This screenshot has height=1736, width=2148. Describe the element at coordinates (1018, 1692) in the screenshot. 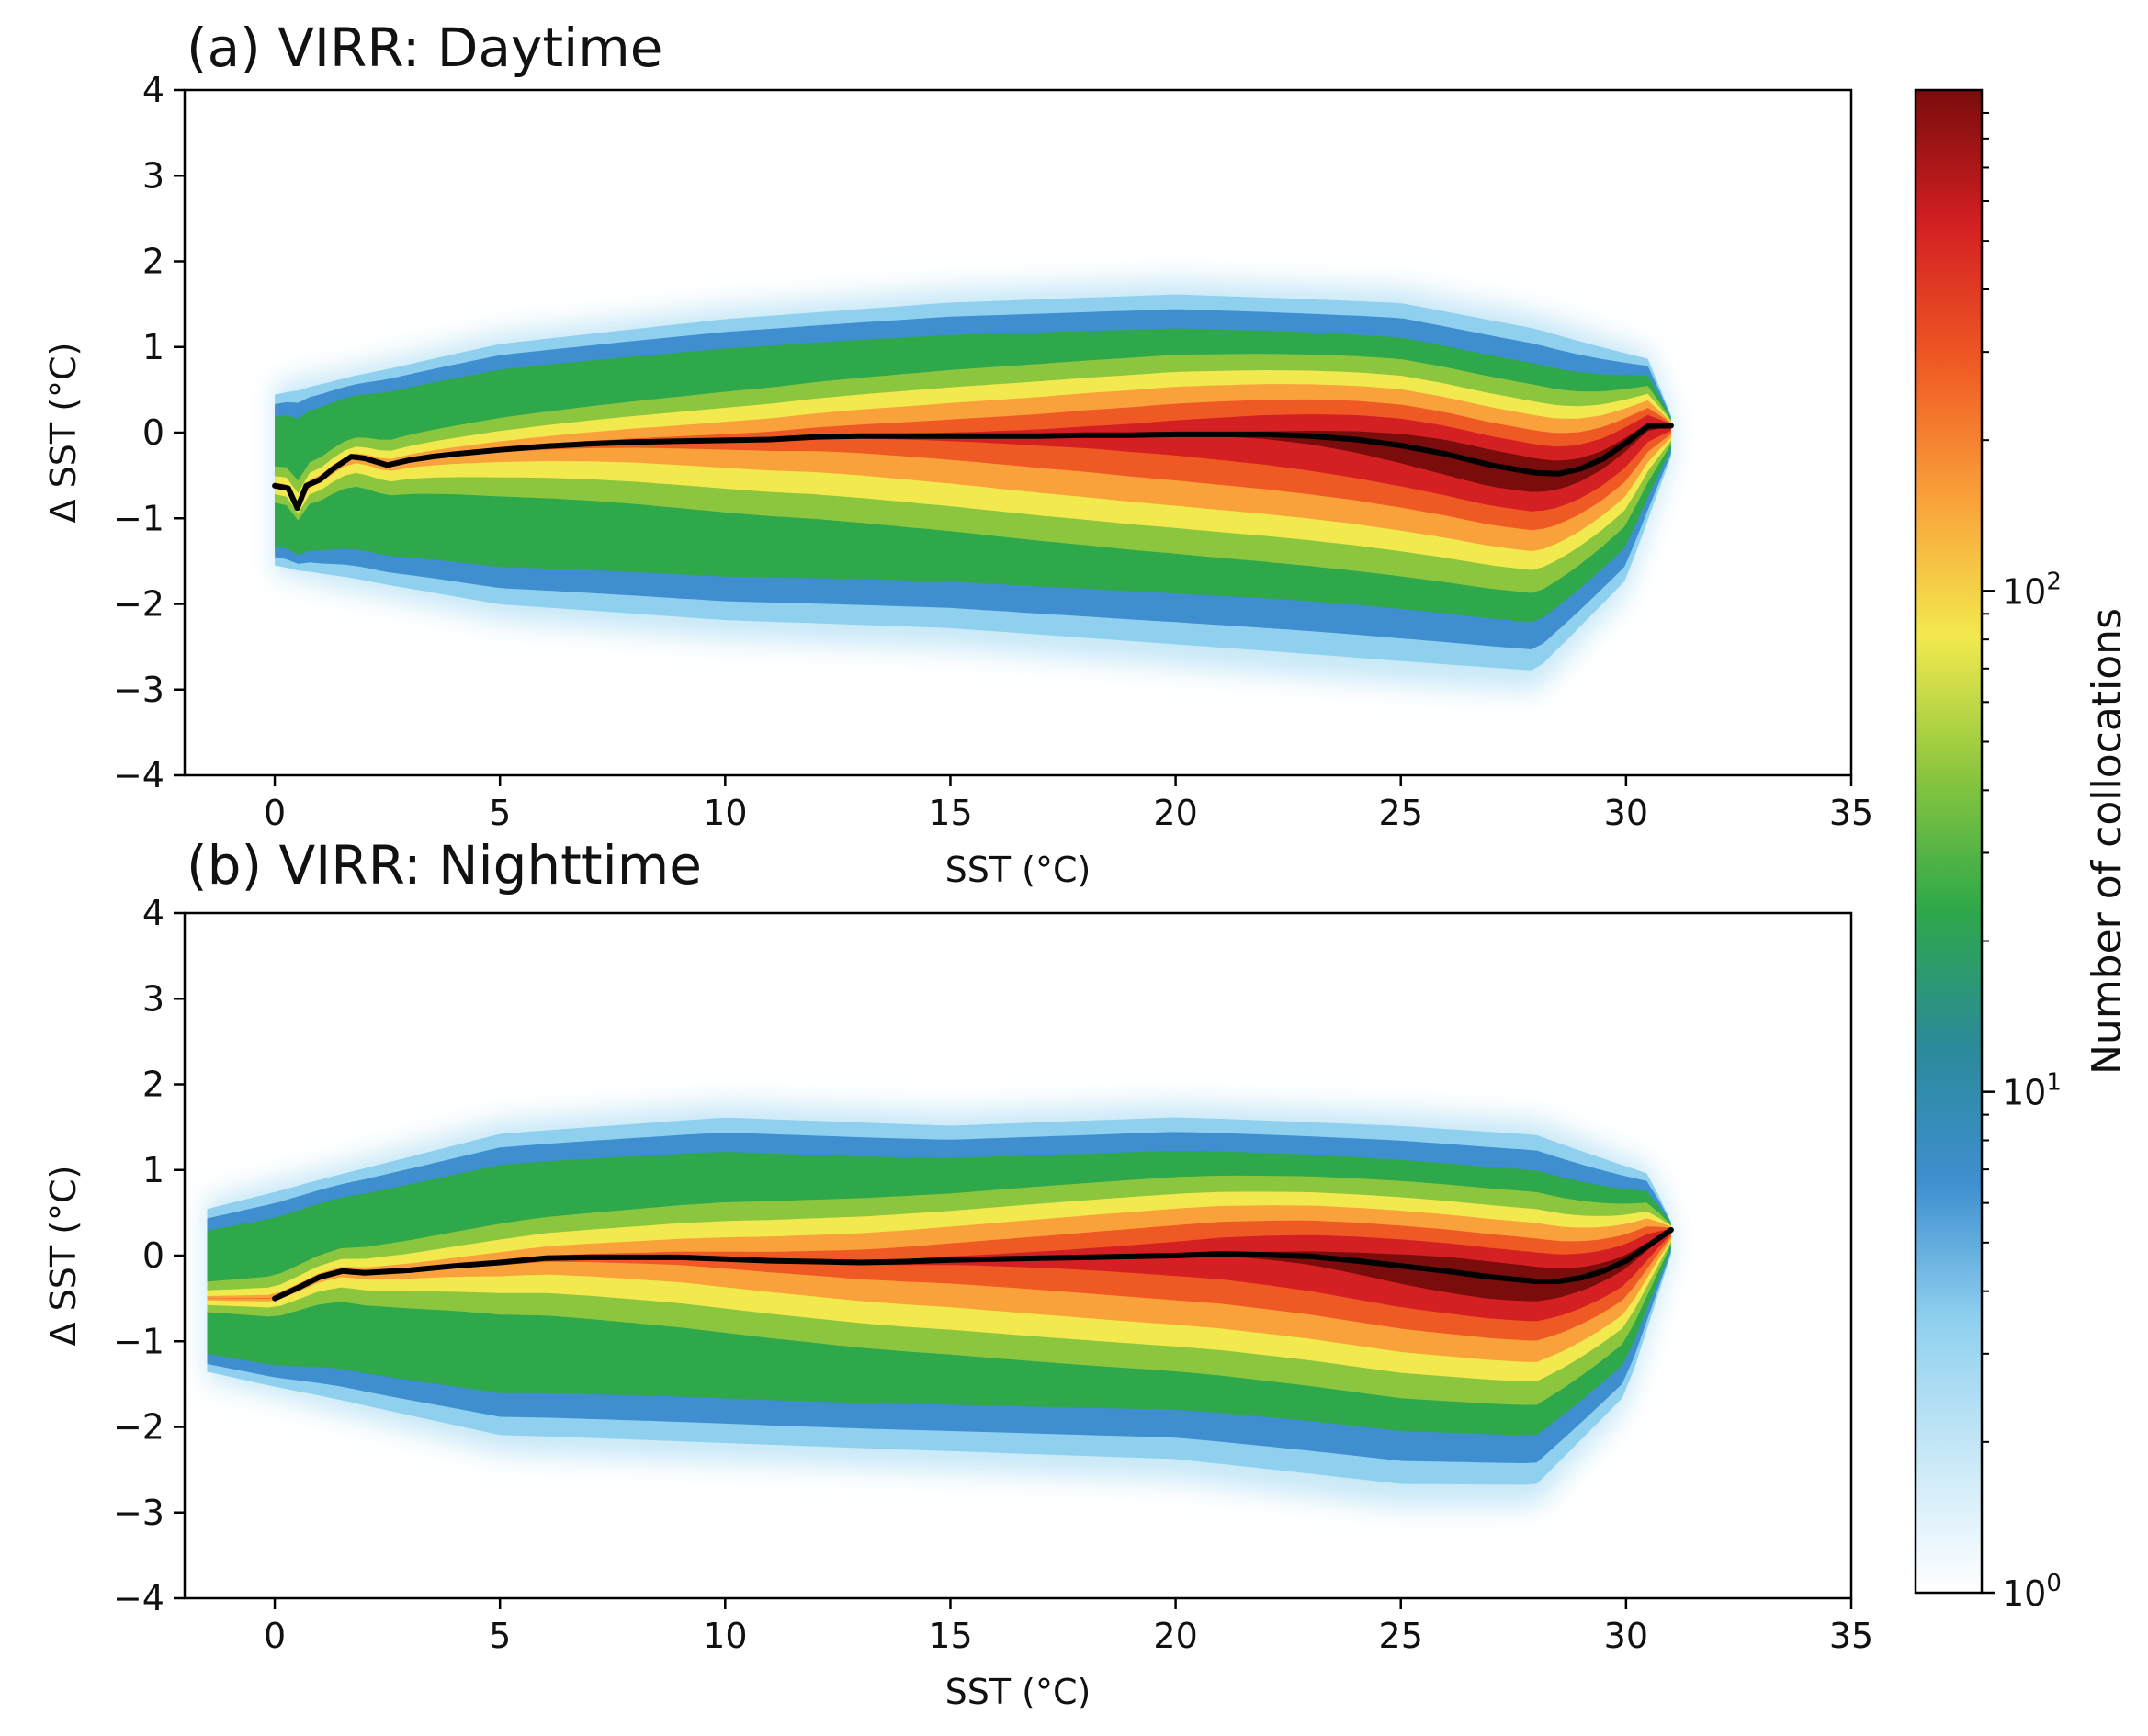

I see `panel-b-x-axis-label: SST (°C)` at that location.